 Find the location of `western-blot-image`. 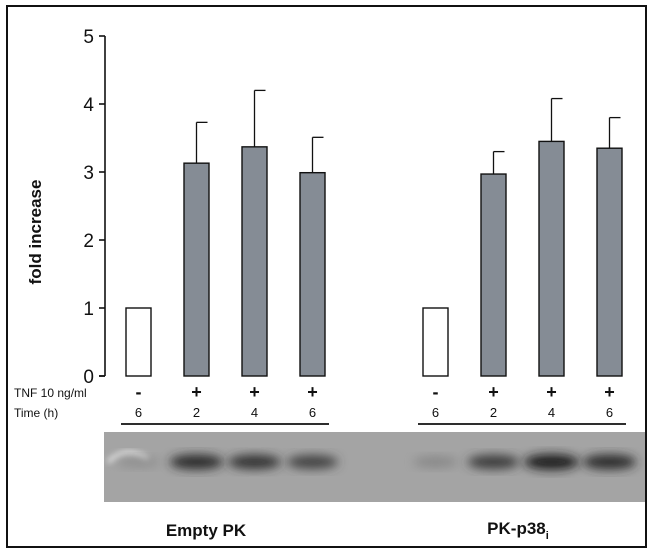

western-blot-image is located at coordinates (374, 467).